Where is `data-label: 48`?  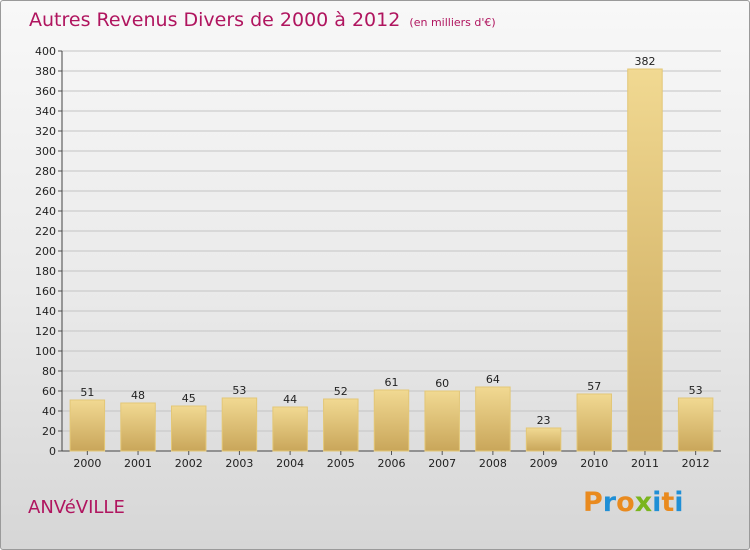
data-label: 48 is located at coordinates (138, 395).